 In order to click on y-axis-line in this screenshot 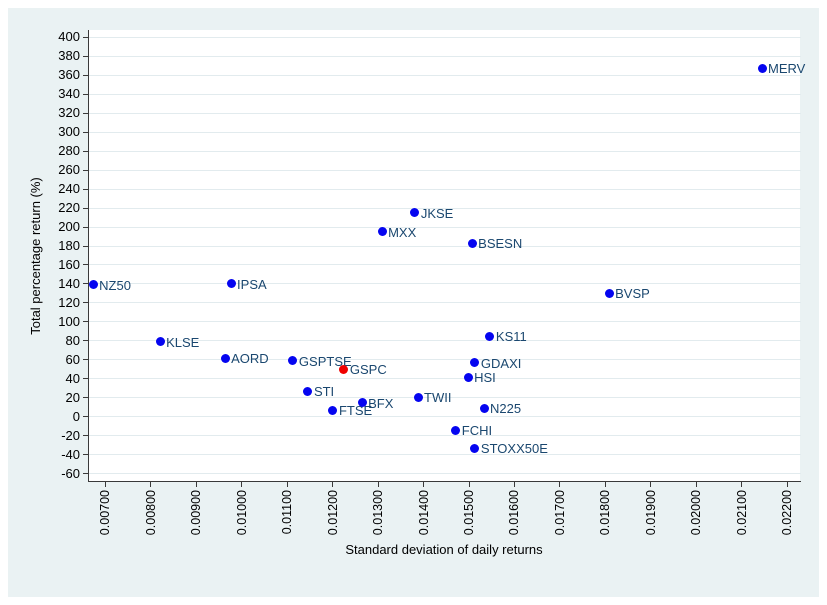, I will do `click(88, 256)`.